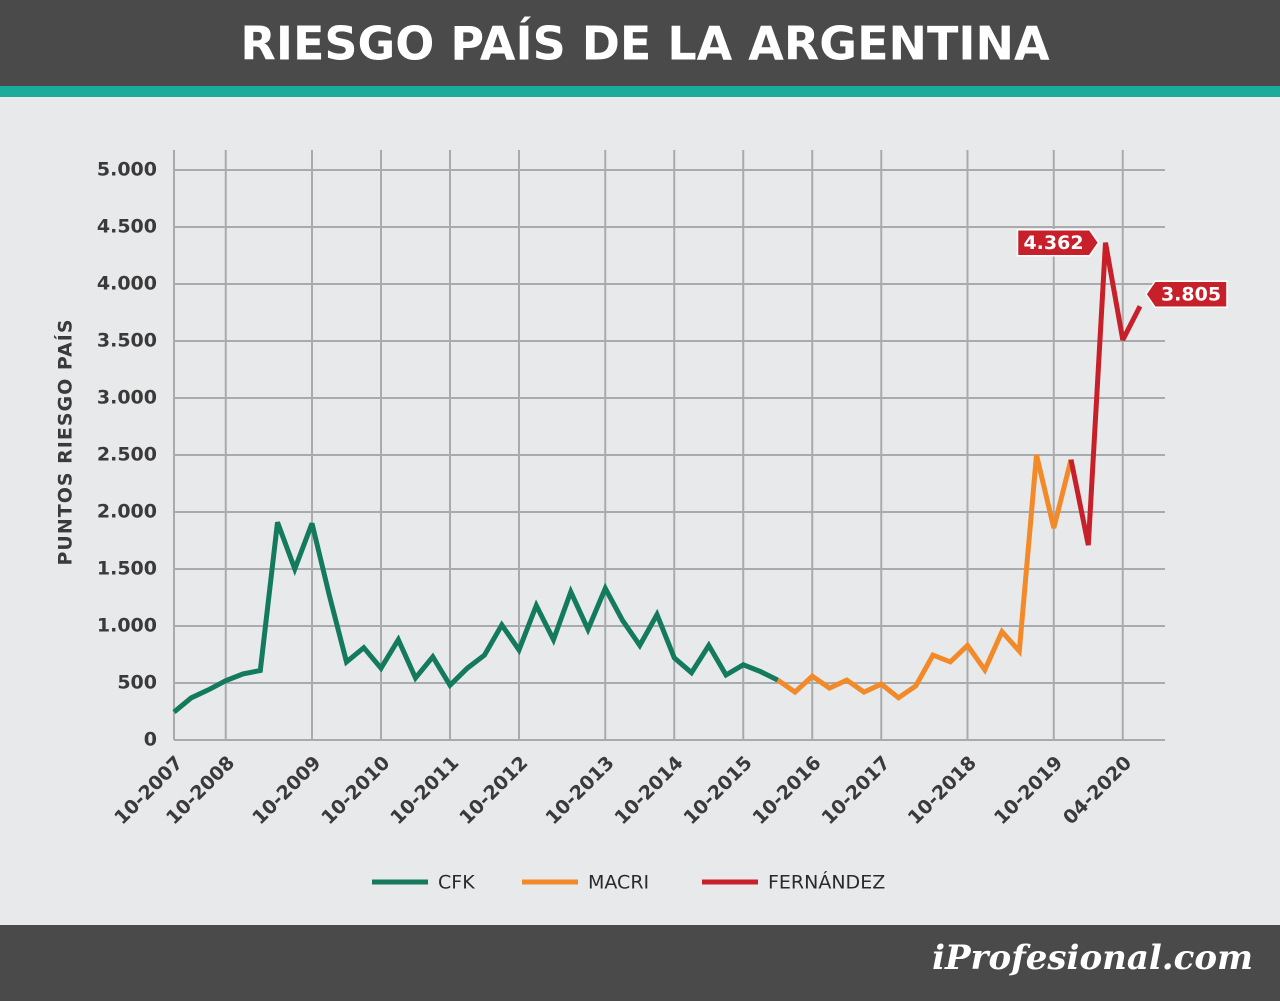 The width and height of the screenshot is (1280, 1001). What do you see at coordinates (1092, 958) in the screenshot?
I see `source: iProfesional.com` at bounding box center [1092, 958].